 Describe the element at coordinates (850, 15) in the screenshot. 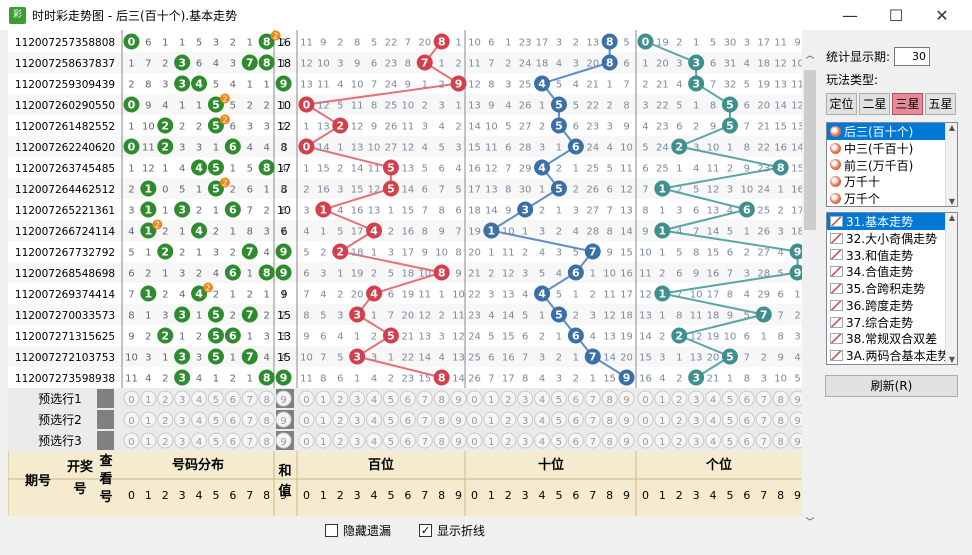

I see `minimize-icon: —` at that location.